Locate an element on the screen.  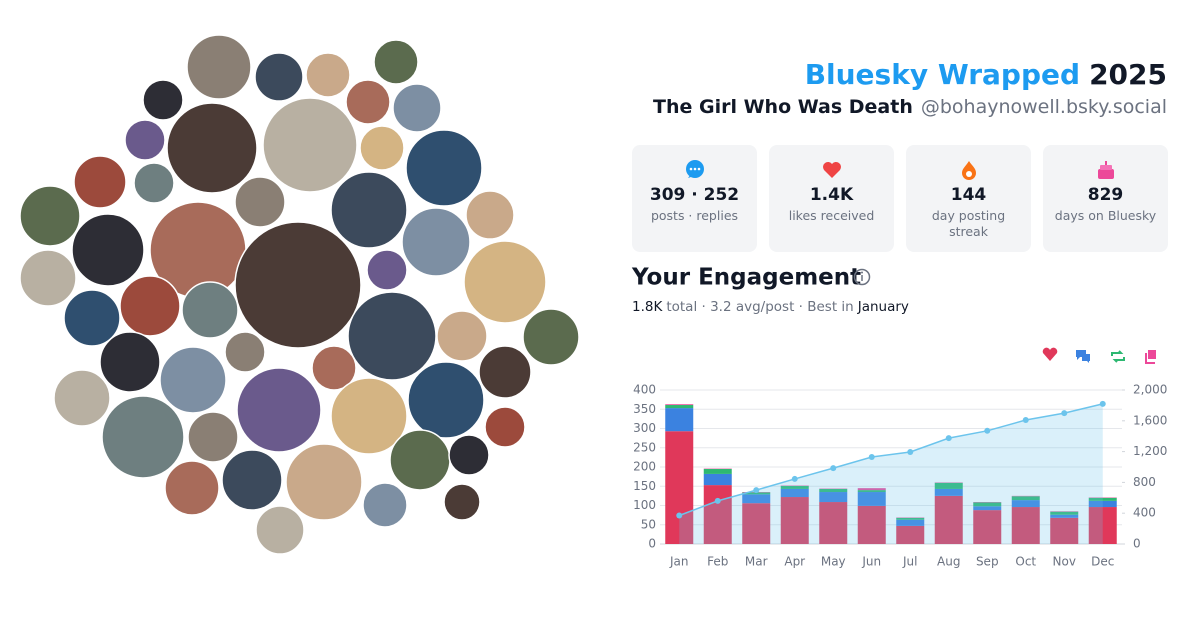
stat-label: days on Bluesky is located at coordinates (1105, 215).